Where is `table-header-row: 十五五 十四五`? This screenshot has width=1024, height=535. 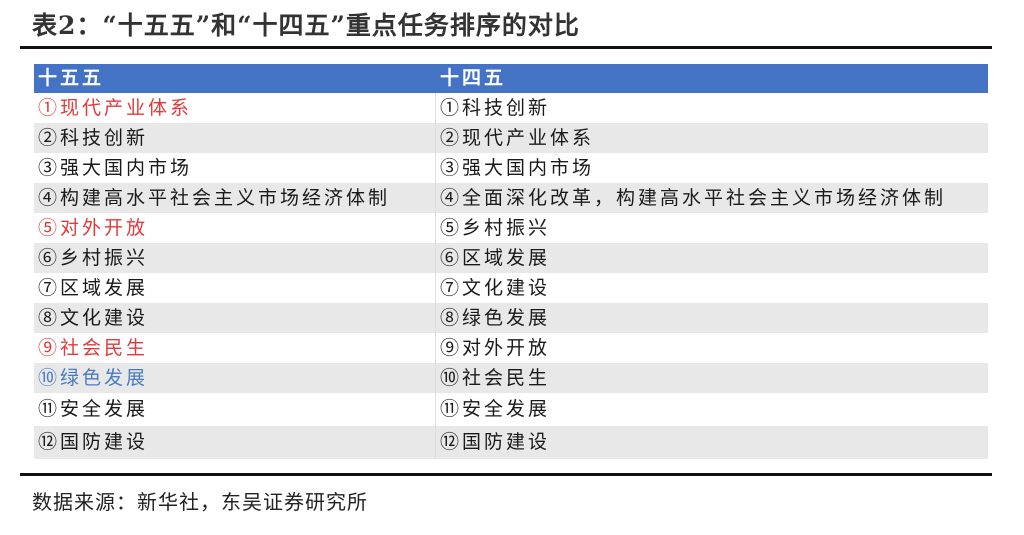 table-header-row: 十五五 十四五 is located at coordinates (511, 78).